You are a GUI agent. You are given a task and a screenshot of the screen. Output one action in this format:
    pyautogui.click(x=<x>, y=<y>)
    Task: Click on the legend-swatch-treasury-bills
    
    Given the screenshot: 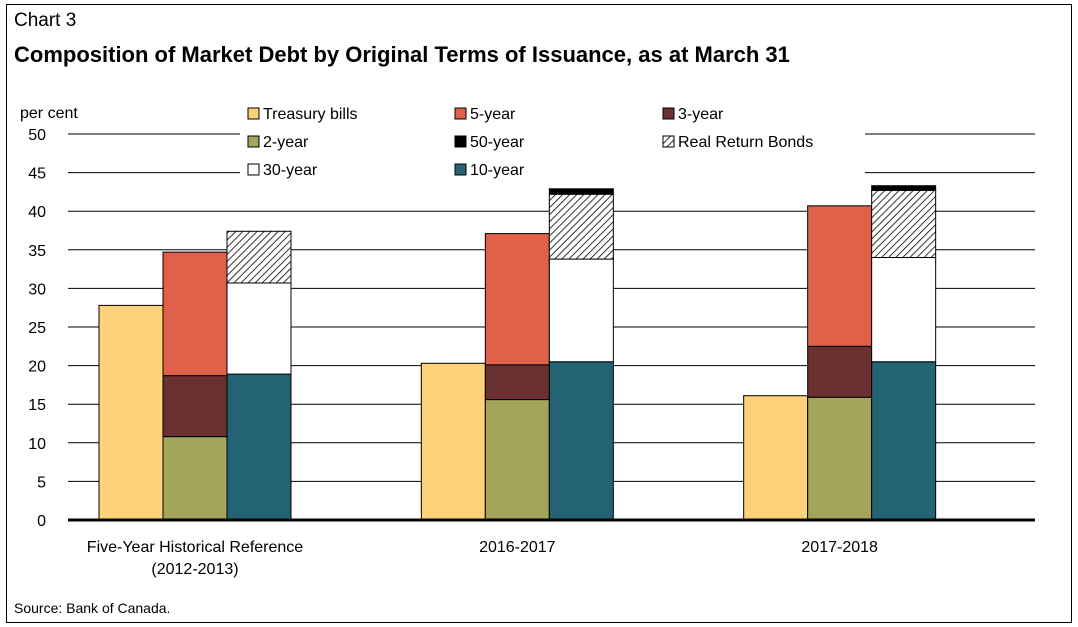 What is the action you would take?
    pyautogui.click(x=253, y=113)
    